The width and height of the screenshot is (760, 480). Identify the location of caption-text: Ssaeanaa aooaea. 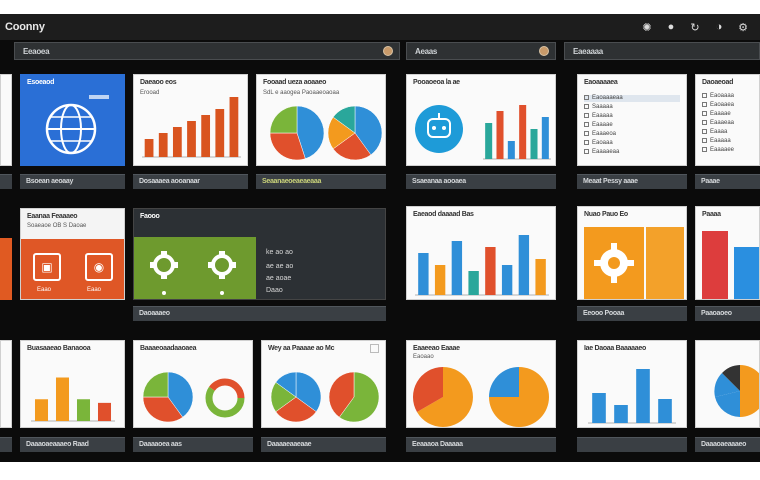
(439, 181).